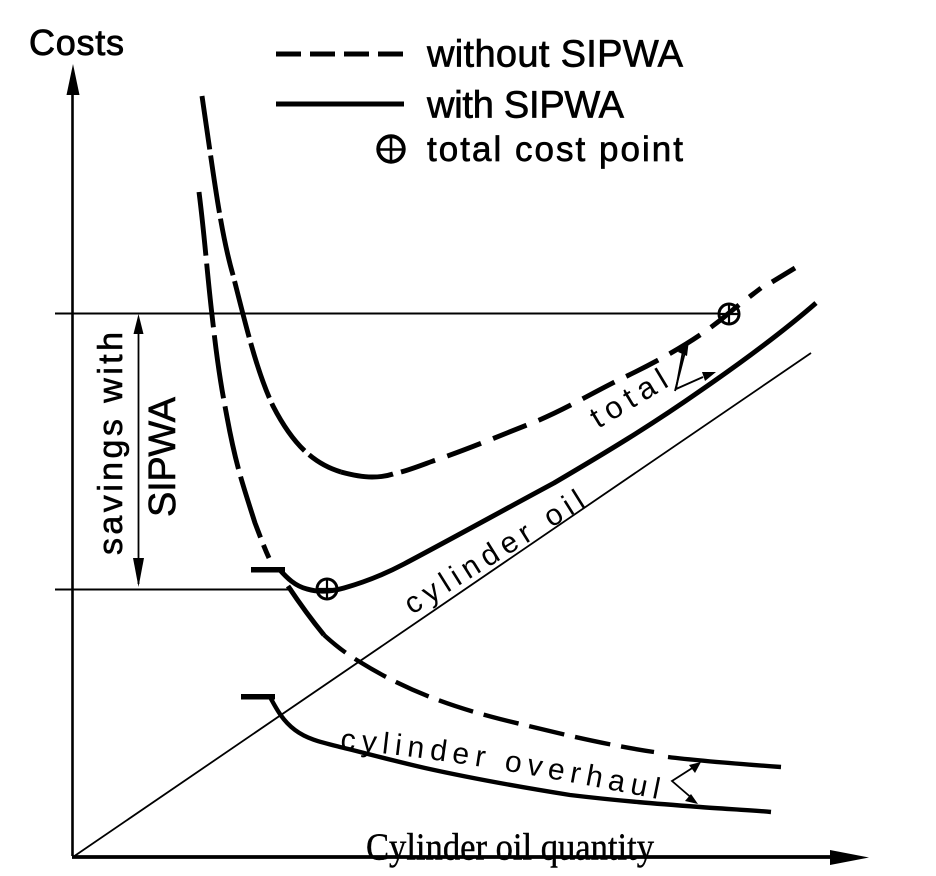 This screenshot has width=936, height=876. Describe the element at coordinates (555, 149) in the screenshot. I see `svg-text: total cost point` at that location.